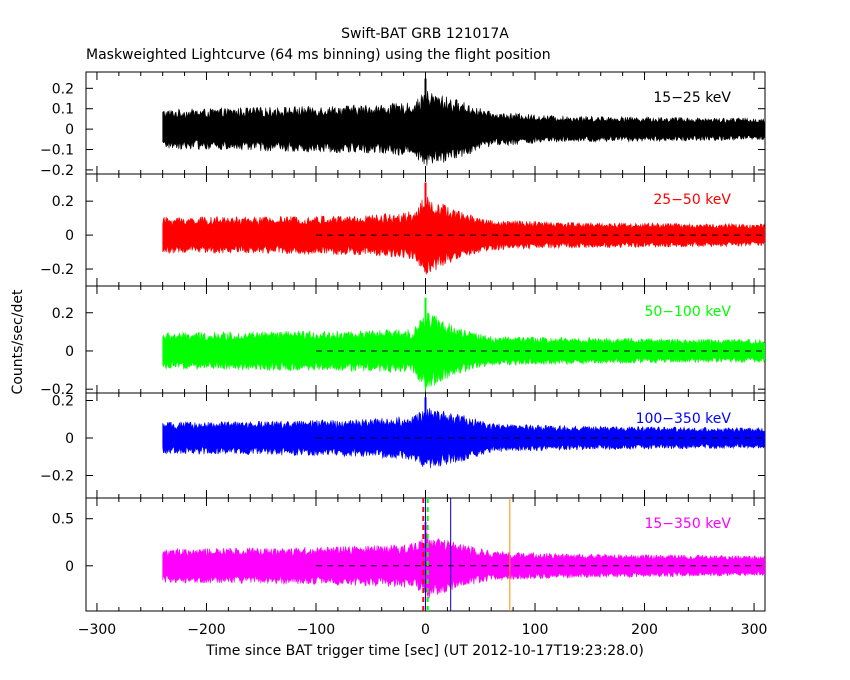 This screenshot has height=680, width=850. Describe the element at coordinates (644, 630) in the screenshot. I see `x-tick-label: 200` at that location.